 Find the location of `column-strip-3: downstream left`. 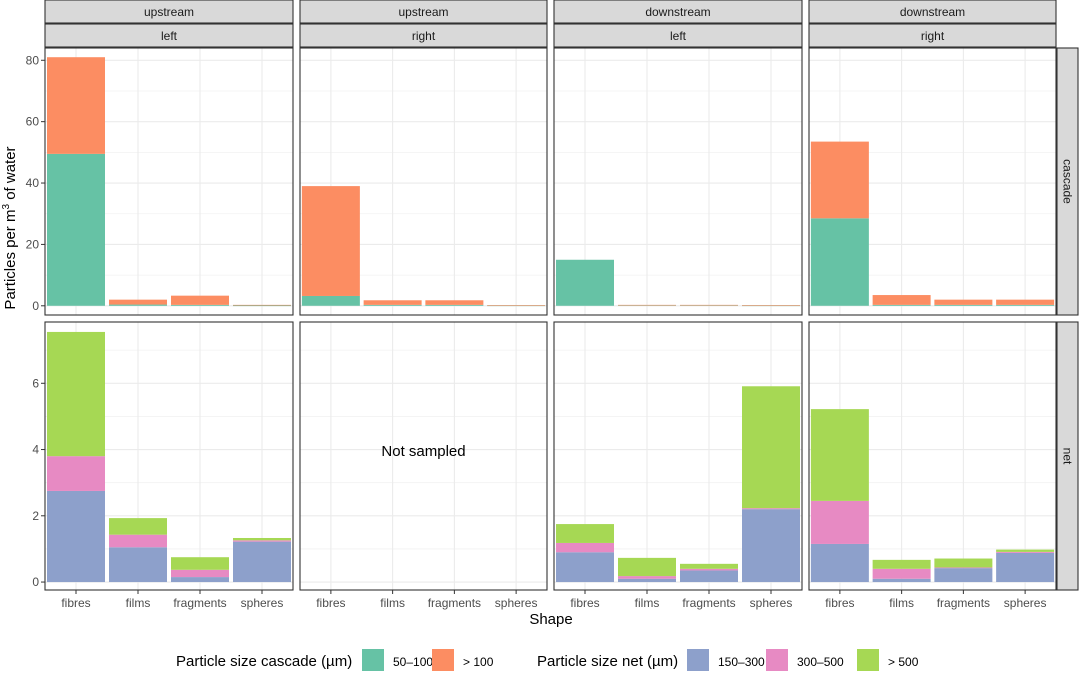

column-strip-3: downstream left is located at coordinates (678, 24).